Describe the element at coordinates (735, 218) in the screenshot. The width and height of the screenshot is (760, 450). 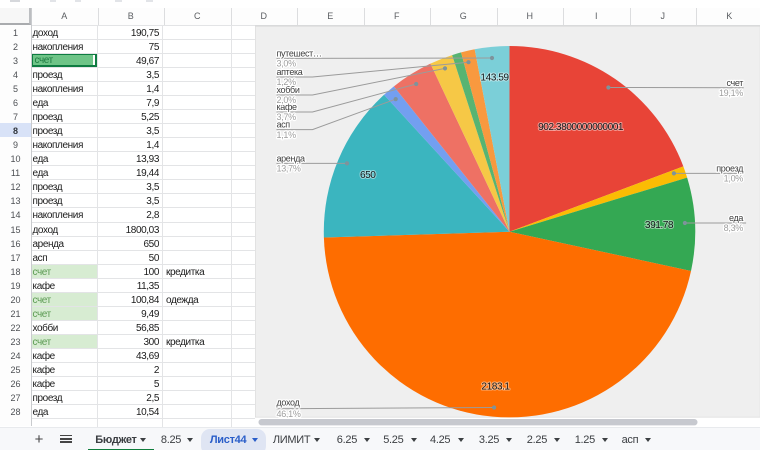
I see `svg-text: еда` at that location.